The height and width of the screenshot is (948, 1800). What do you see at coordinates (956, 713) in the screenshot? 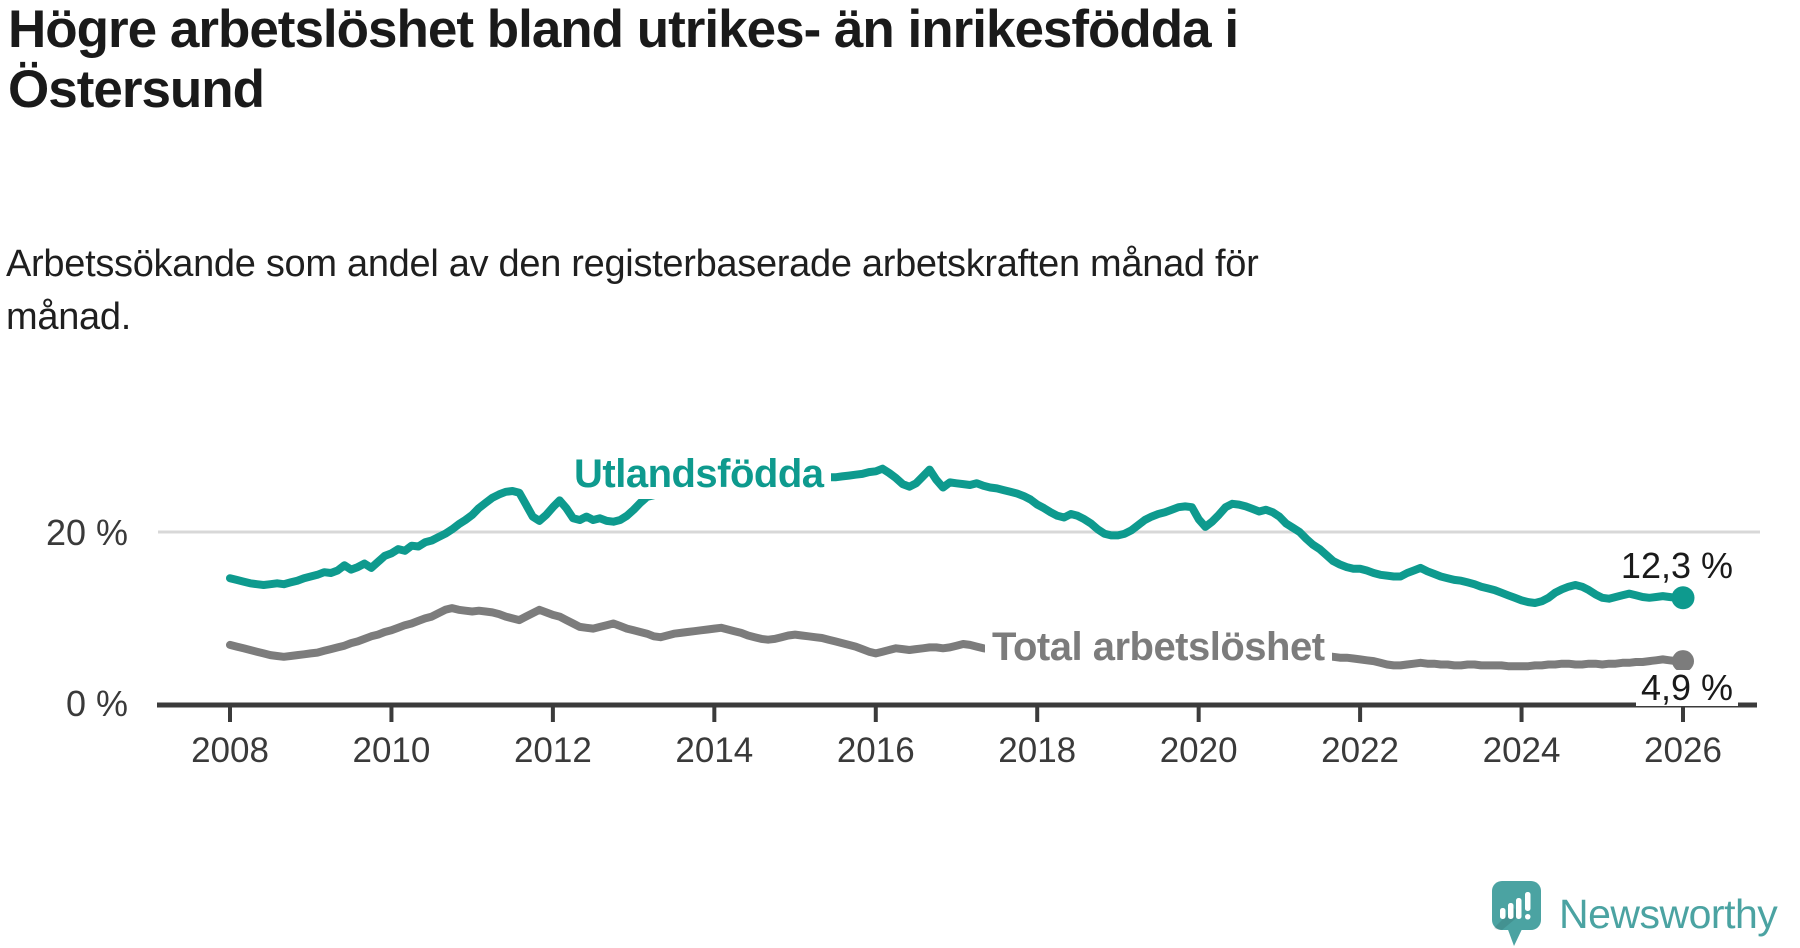
I see `x-axis-ticks` at bounding box center [956, 713].